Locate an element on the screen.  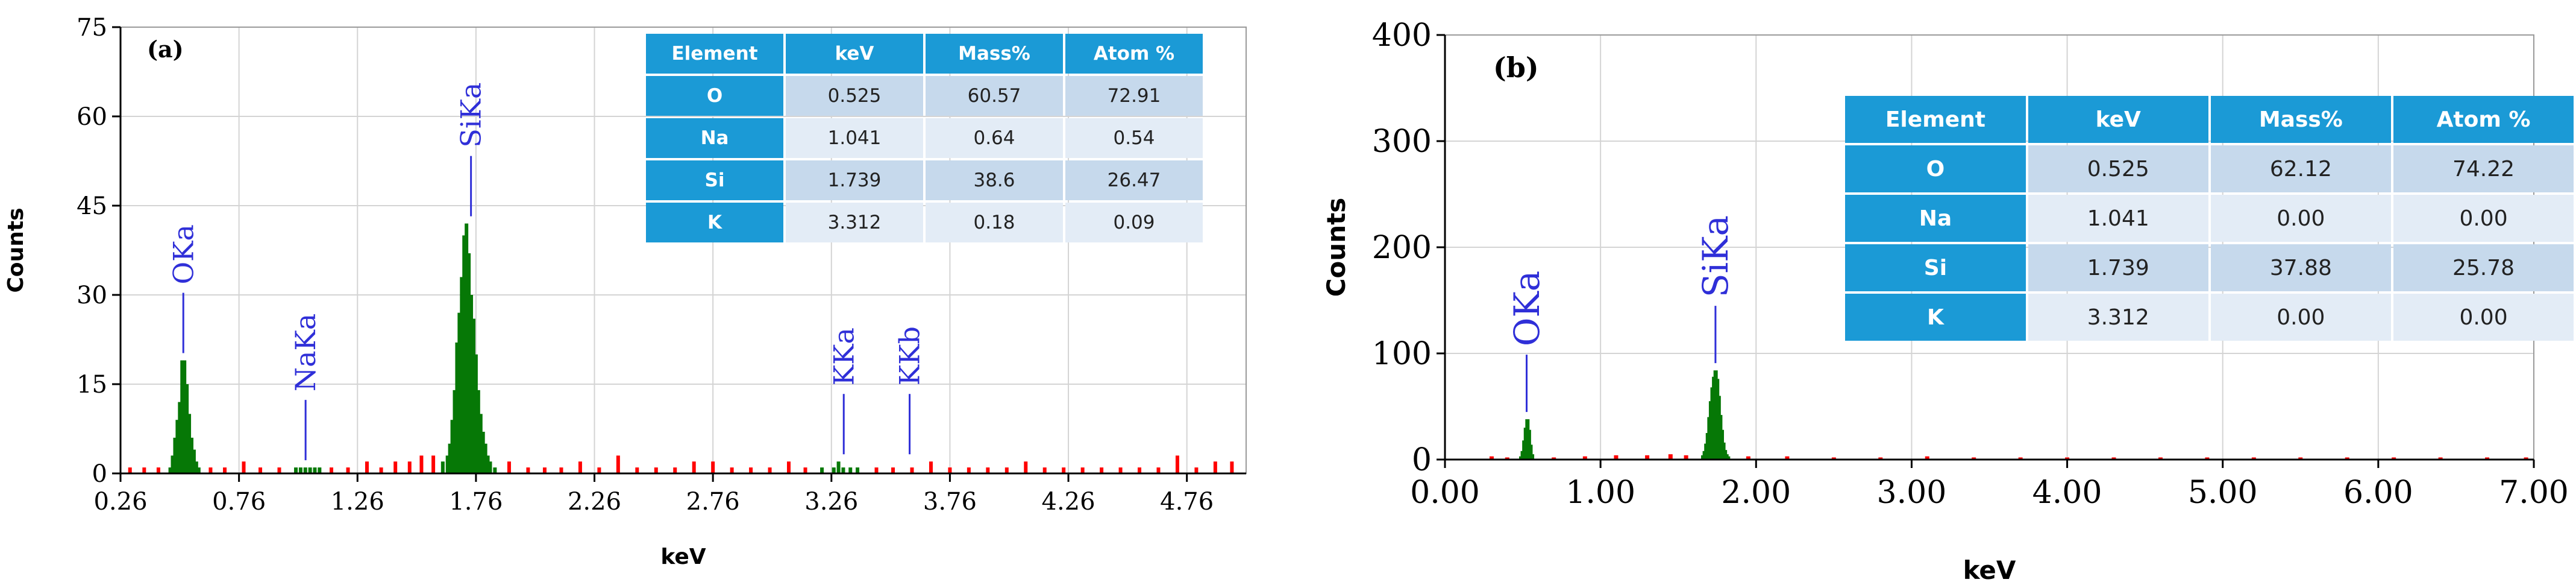
table-cell-atom: 26.47 is located at coordinates (1134, 180).